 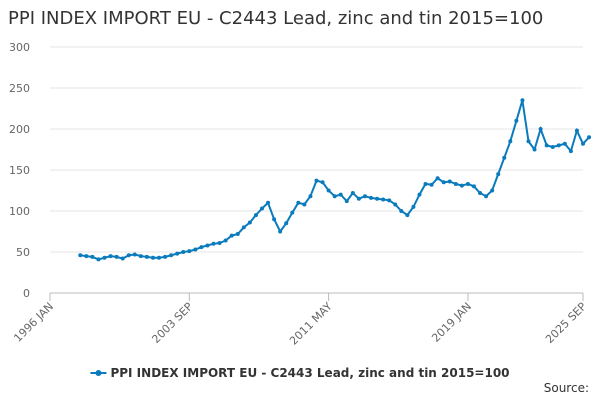 What do you see at coordinates (19, 47) in the screenshot?
I see `y-tick-label: 300` at bounding box center [19, 47].